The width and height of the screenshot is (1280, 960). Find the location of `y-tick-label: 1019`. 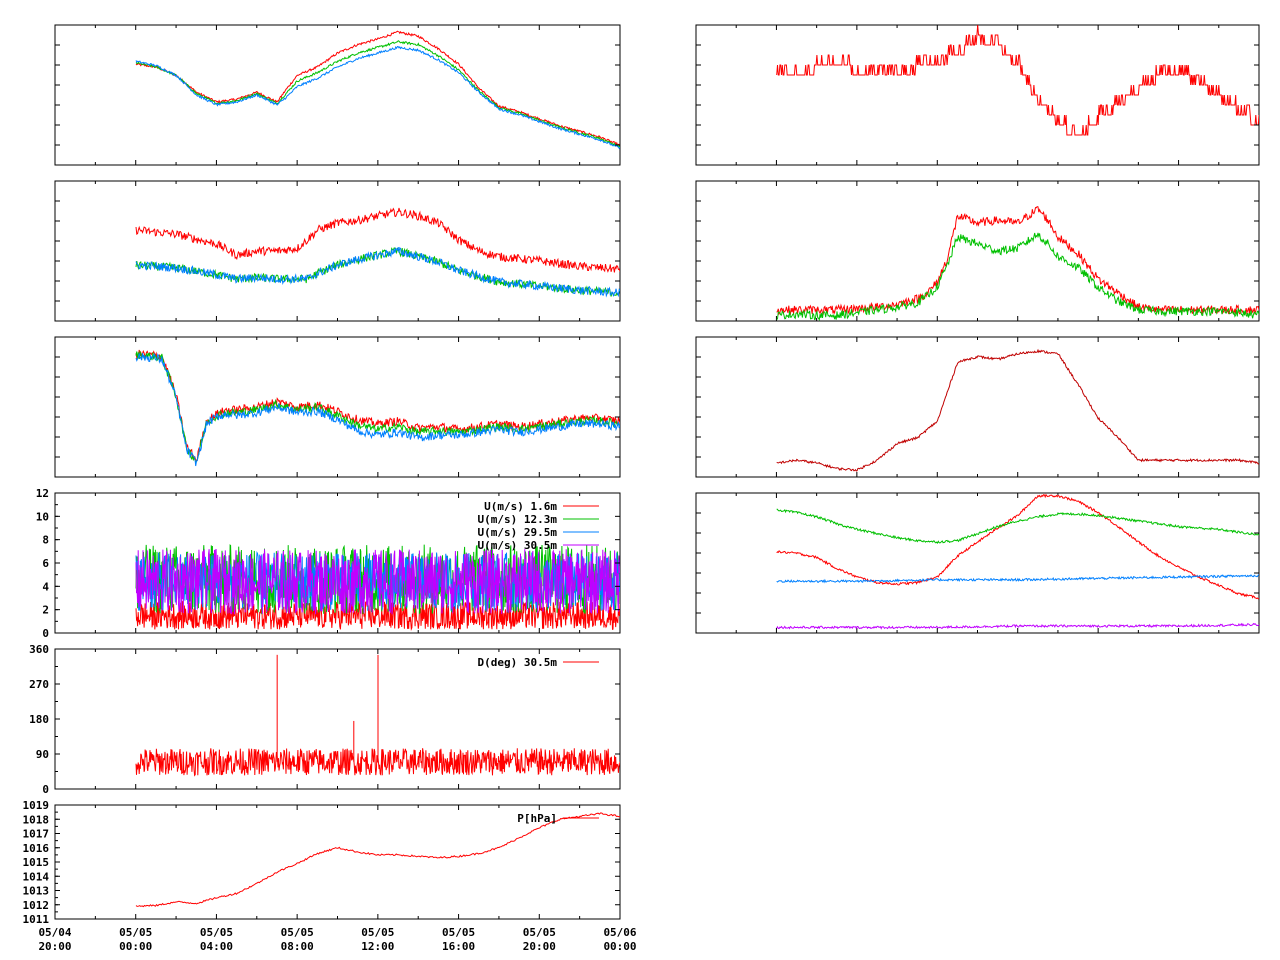

y-tick-label: 1019 is located at coordinates (36, 805).